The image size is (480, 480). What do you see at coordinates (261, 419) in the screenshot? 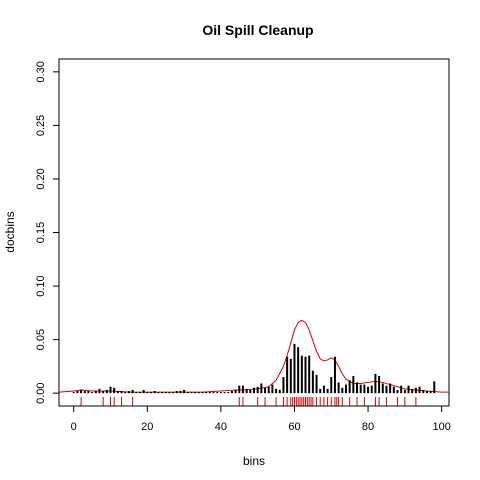
I see `x-axis: 0 20 40 60 80 100` at bounding box center [261, 419].